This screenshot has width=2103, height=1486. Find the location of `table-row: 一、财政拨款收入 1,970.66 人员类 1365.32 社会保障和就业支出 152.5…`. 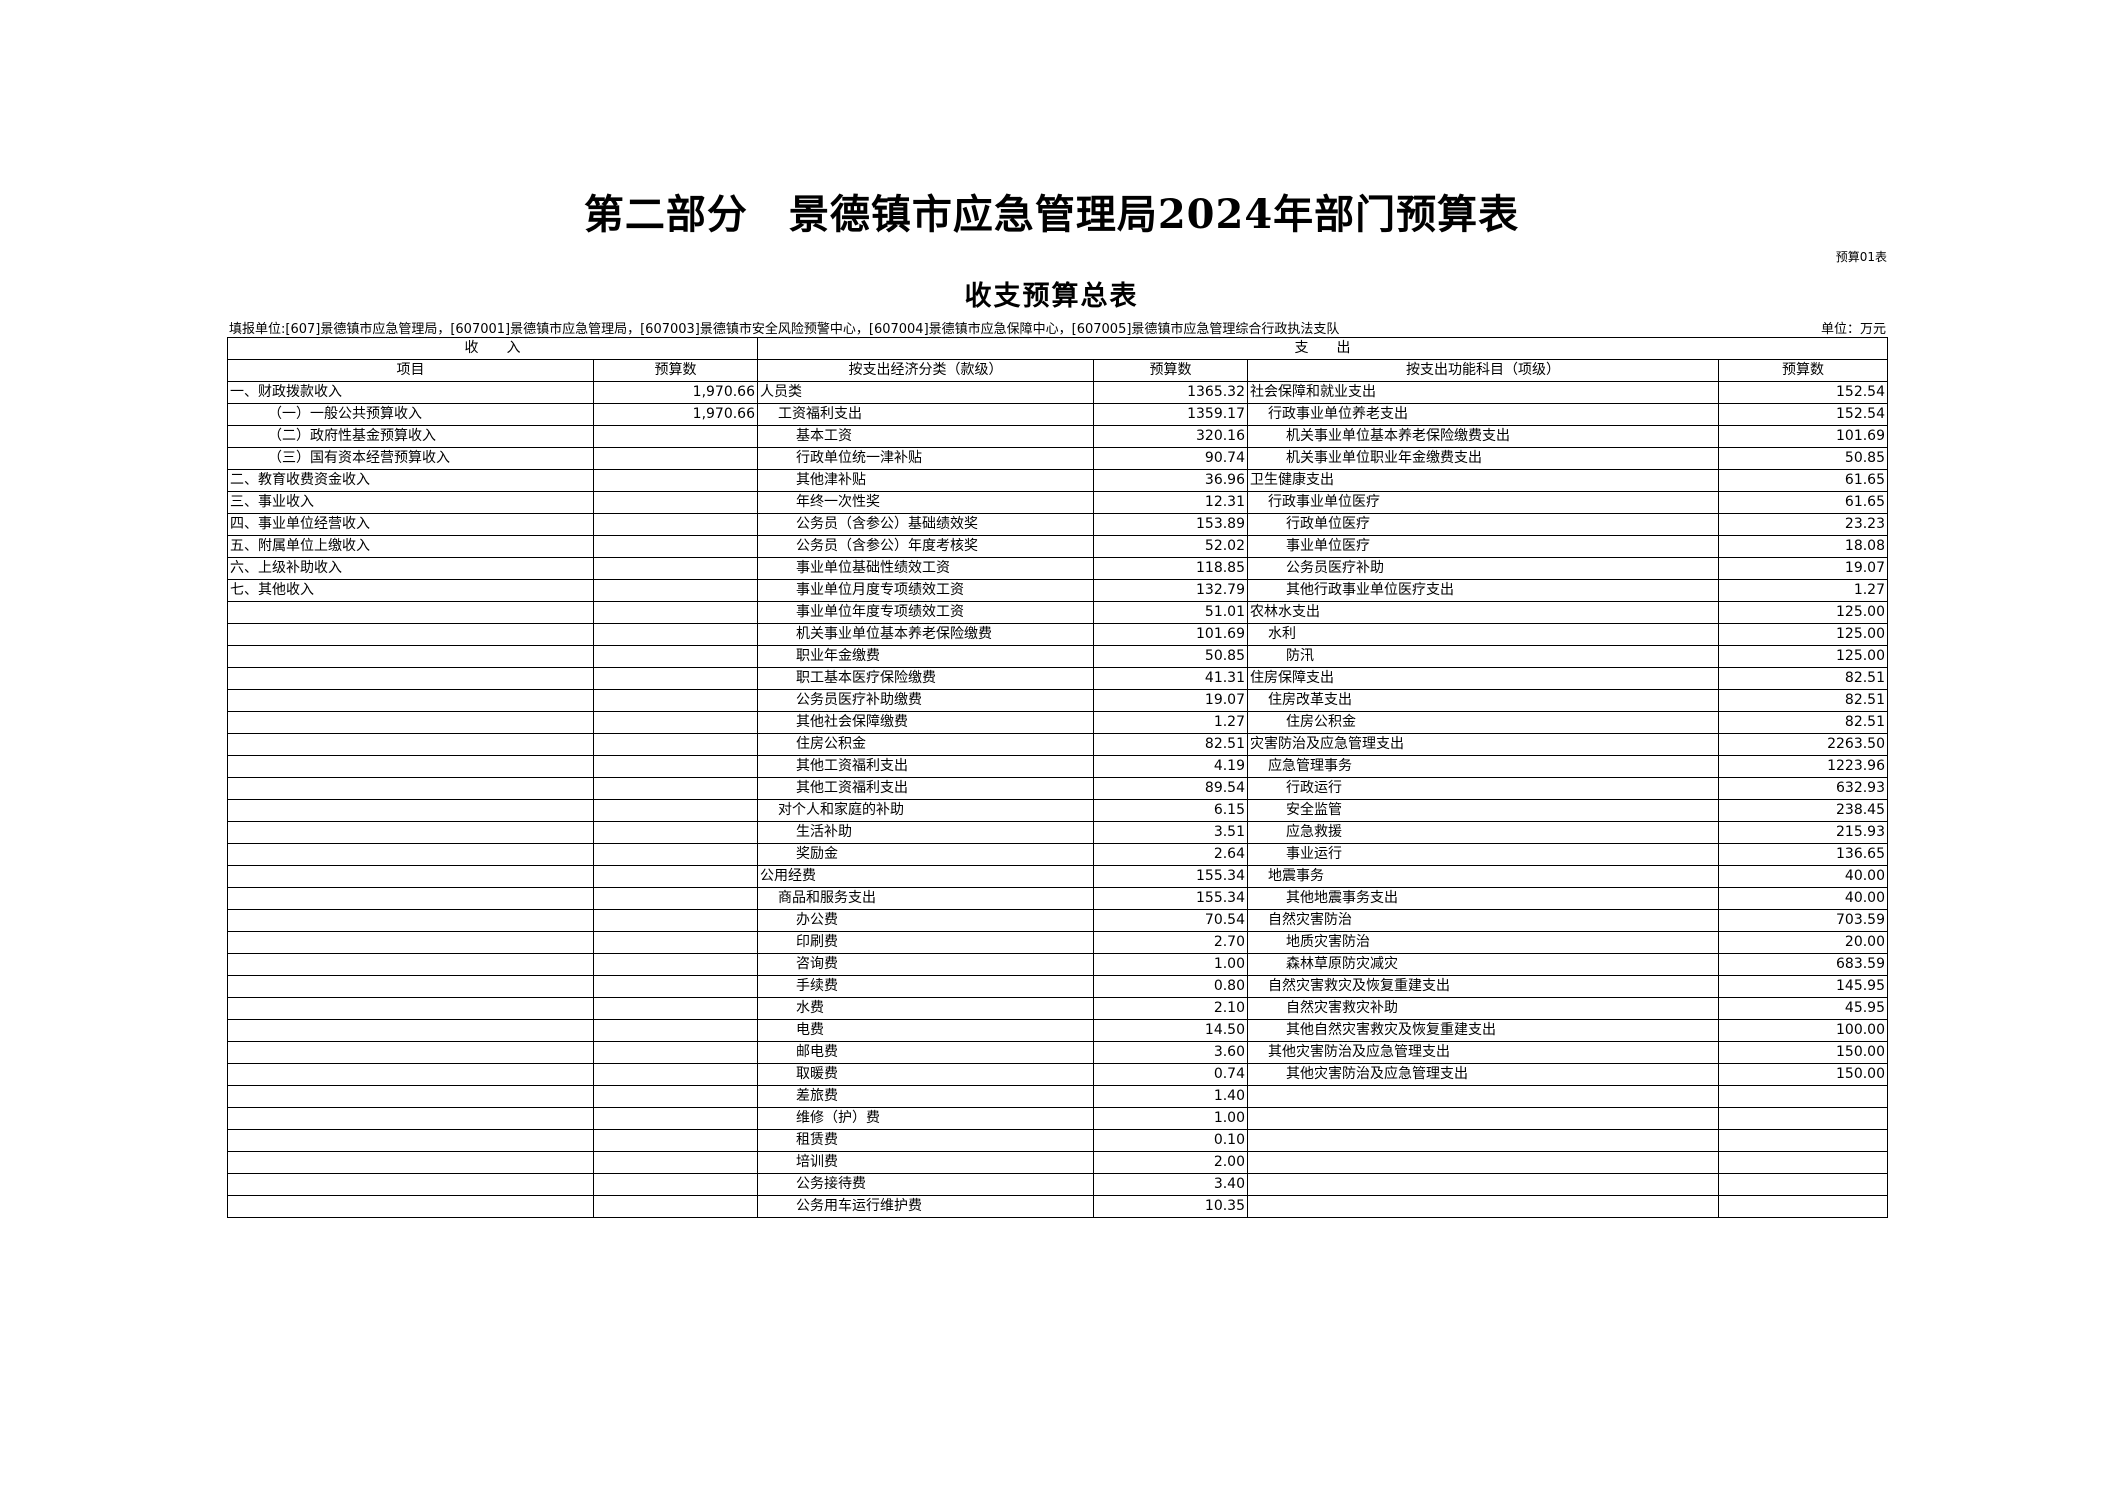

table-row: 一、财政拨款收入 1,970.66 人员类 1365.32 社会保障和就业支出 152.5… is located at coordinates (1057, 392).